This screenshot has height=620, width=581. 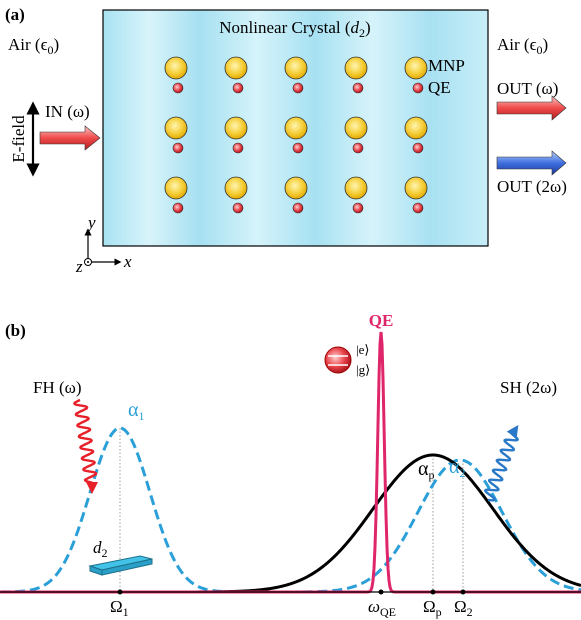 What do you see at coordinates (18, 139) in the screenshot?
I see `efield-label: E-field` at bounding box center [18, 139].